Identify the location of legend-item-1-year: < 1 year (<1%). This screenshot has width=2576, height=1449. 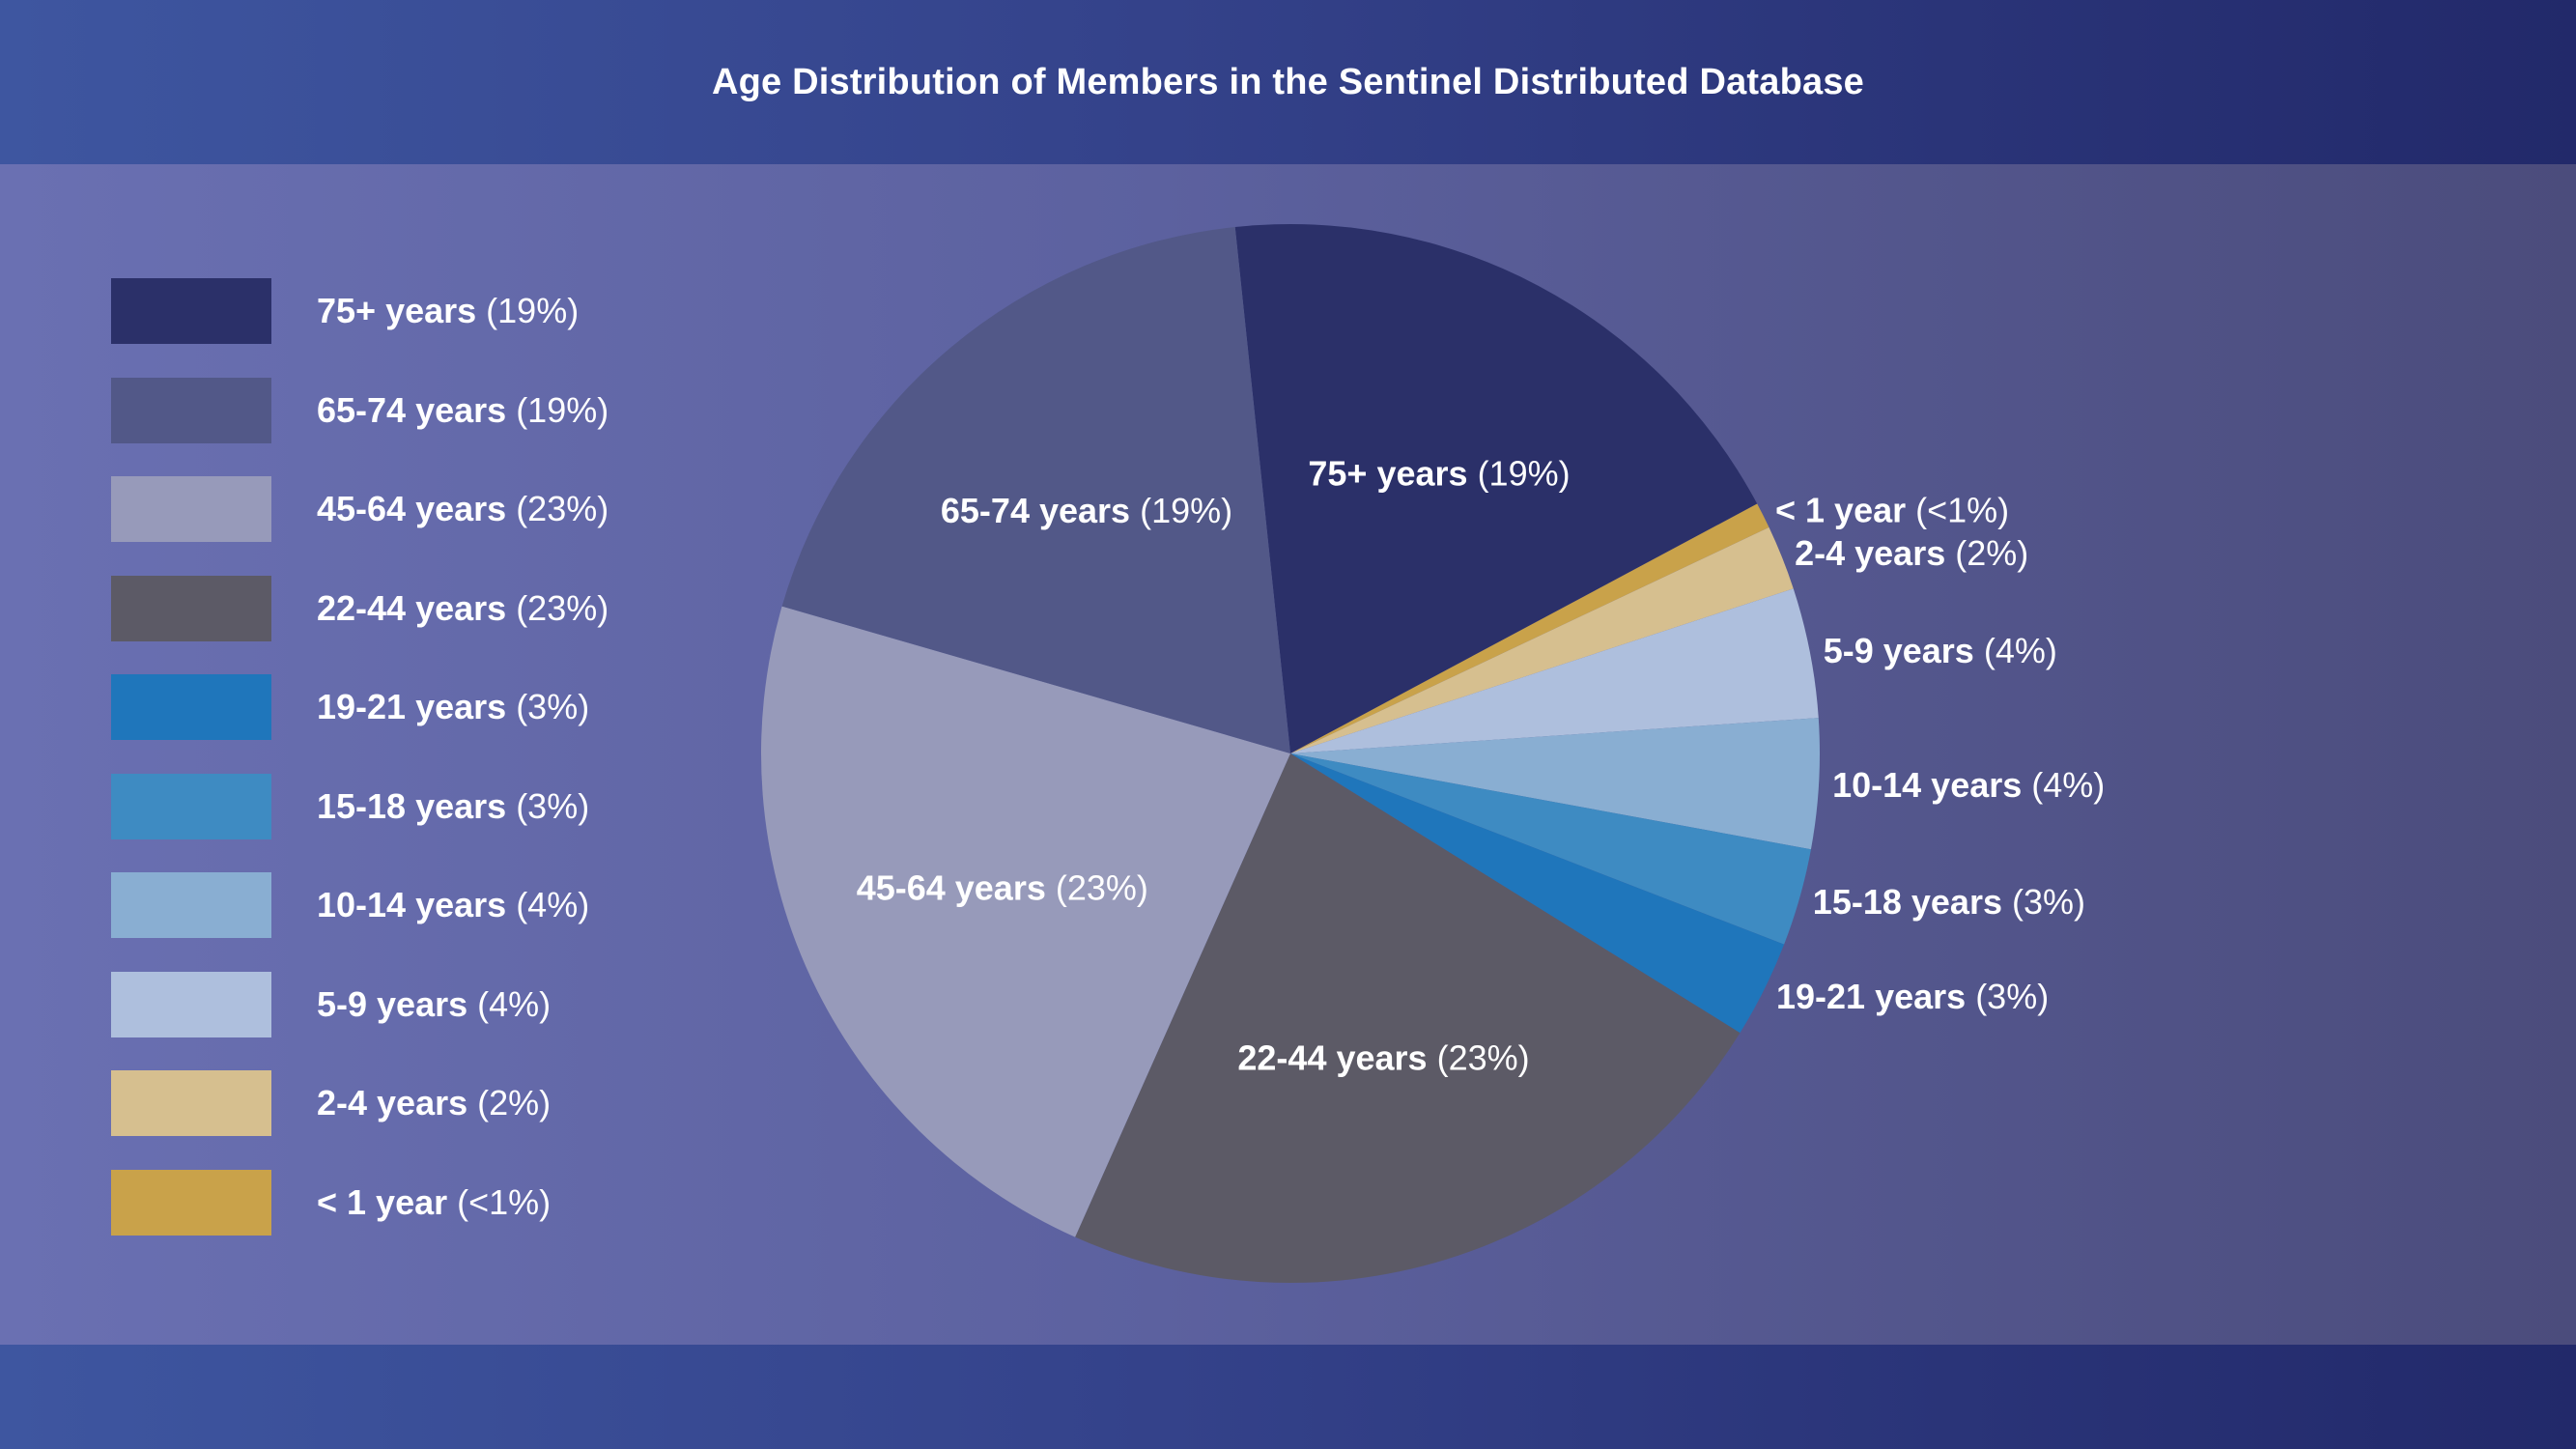
(449, 1203).